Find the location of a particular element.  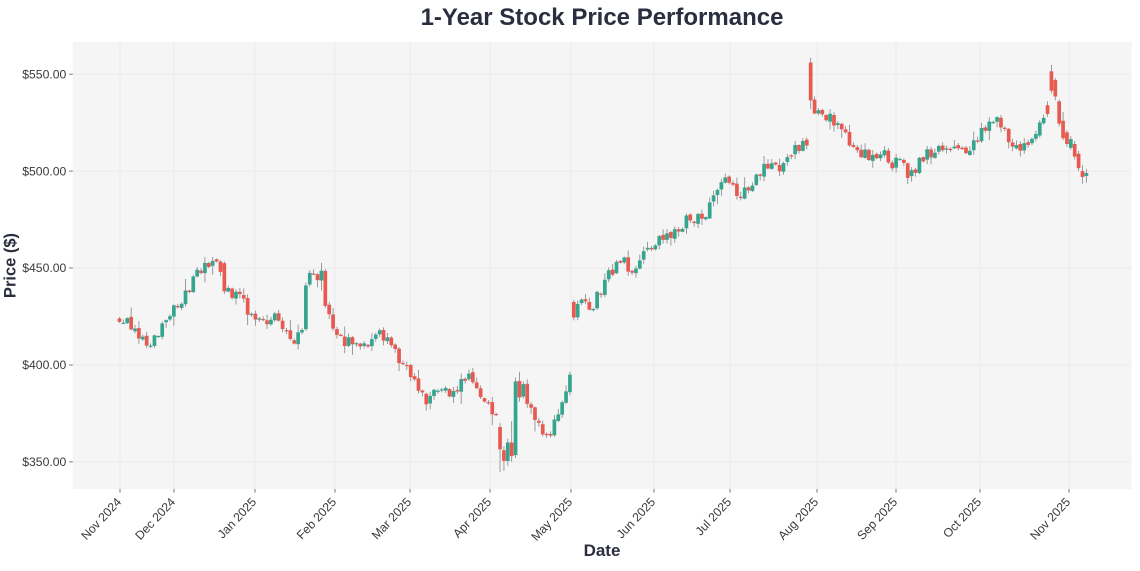

svg-text: $450.00 is located at coordinates (44, 268).